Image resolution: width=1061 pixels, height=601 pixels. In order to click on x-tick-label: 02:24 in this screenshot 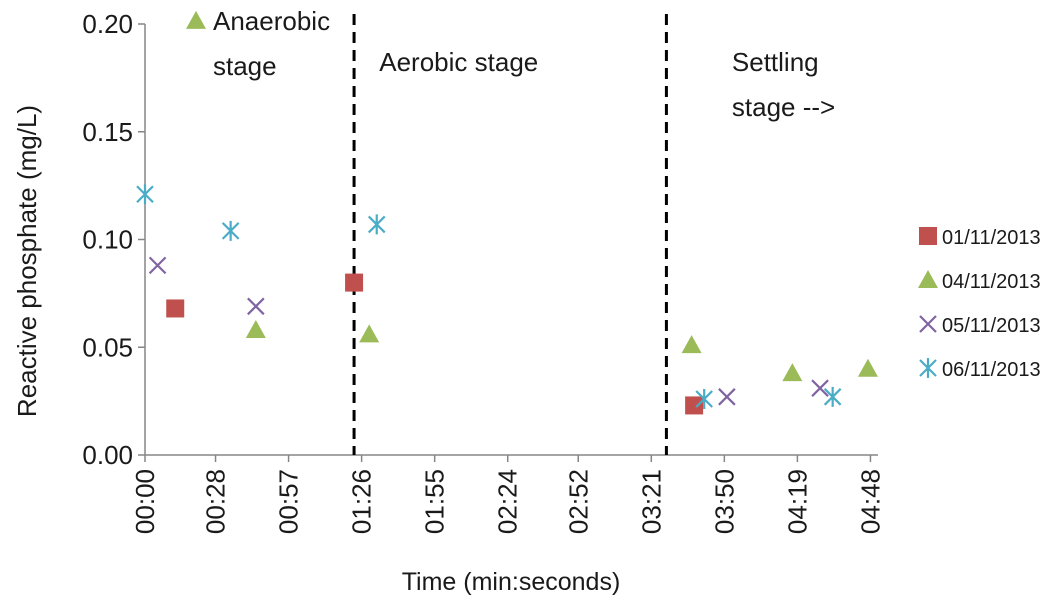, I will do `click(508, 501)`.